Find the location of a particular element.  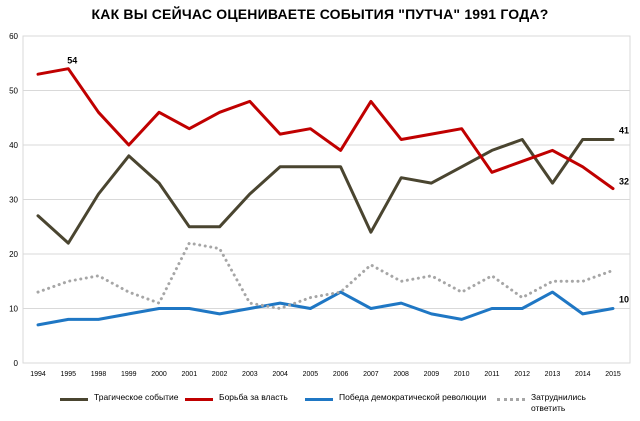

x-tick-label: 2007 is located at coordinates (371, 374).